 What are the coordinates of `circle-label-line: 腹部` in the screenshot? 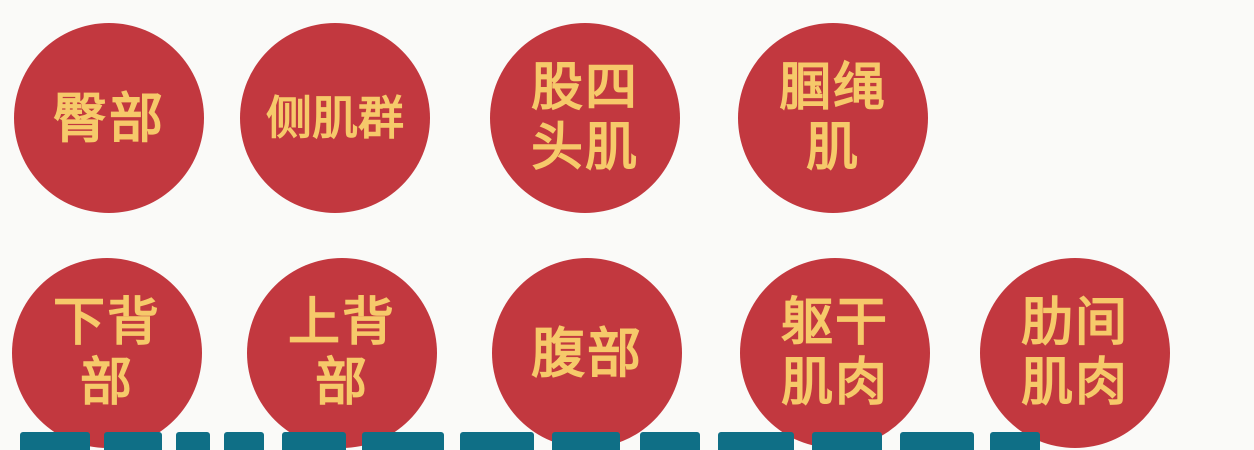 It's located at (587, 353).